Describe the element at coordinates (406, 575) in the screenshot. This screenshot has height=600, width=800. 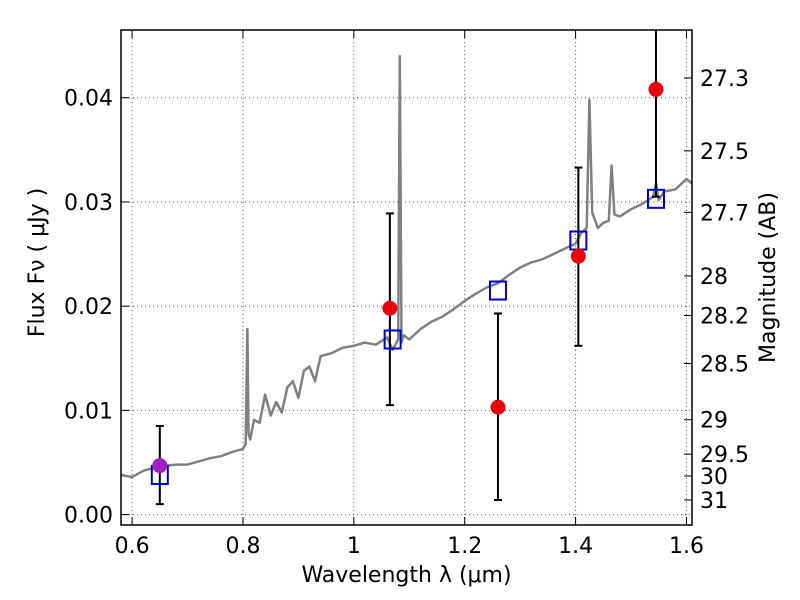
I see `x-axis-label: Wavelength λ (μm)` at that location.